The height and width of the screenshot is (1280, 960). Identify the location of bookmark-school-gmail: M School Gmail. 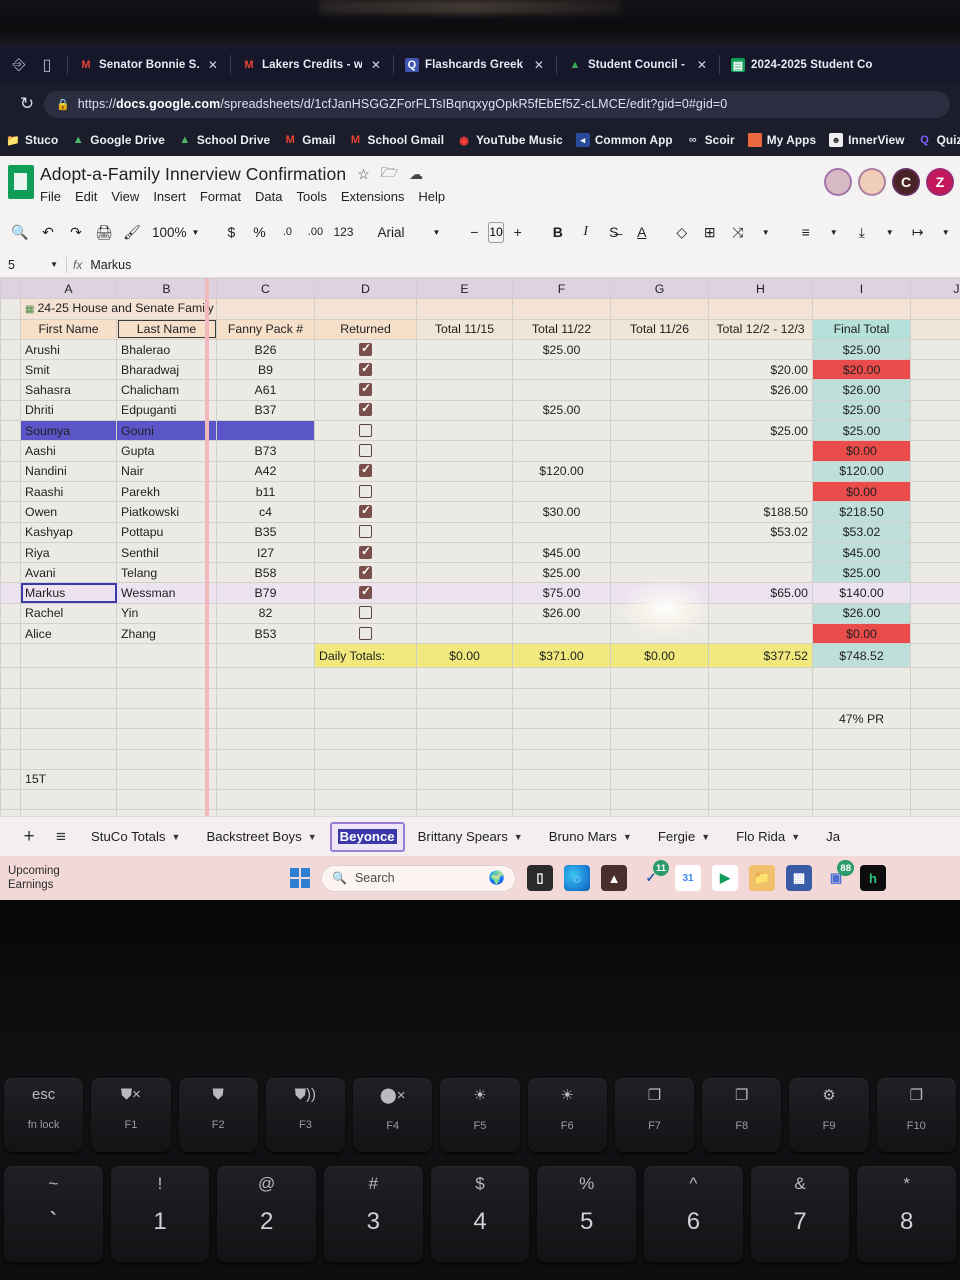
(397, 140).